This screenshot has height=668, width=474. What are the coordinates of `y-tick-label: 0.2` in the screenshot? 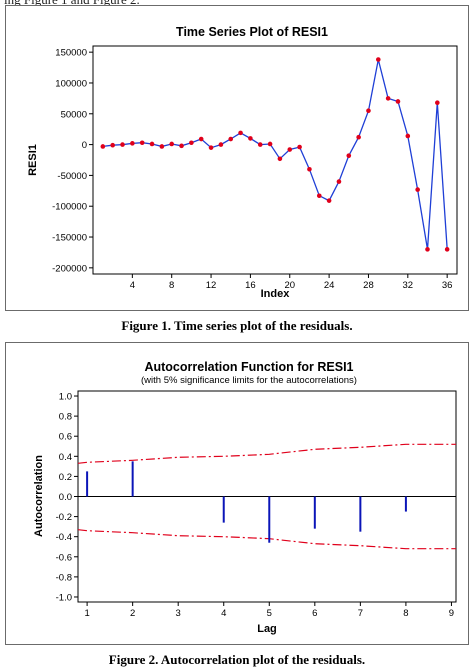 It's located at (65, 477).